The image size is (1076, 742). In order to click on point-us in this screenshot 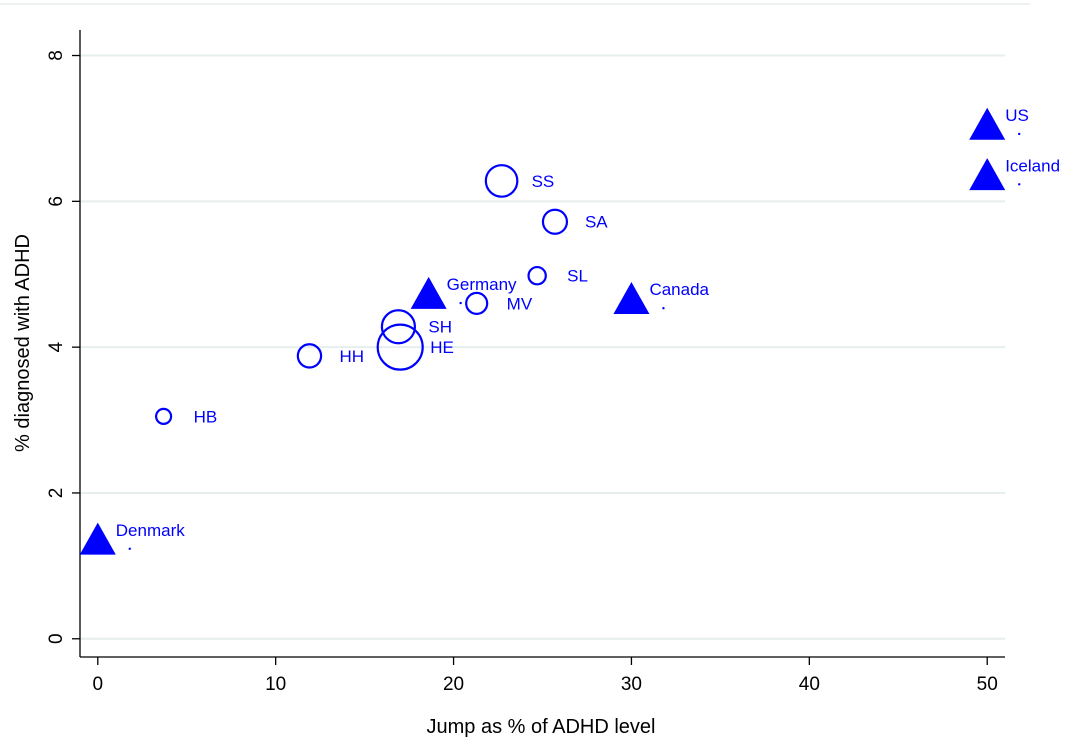, I will do `click(987, 123)`.